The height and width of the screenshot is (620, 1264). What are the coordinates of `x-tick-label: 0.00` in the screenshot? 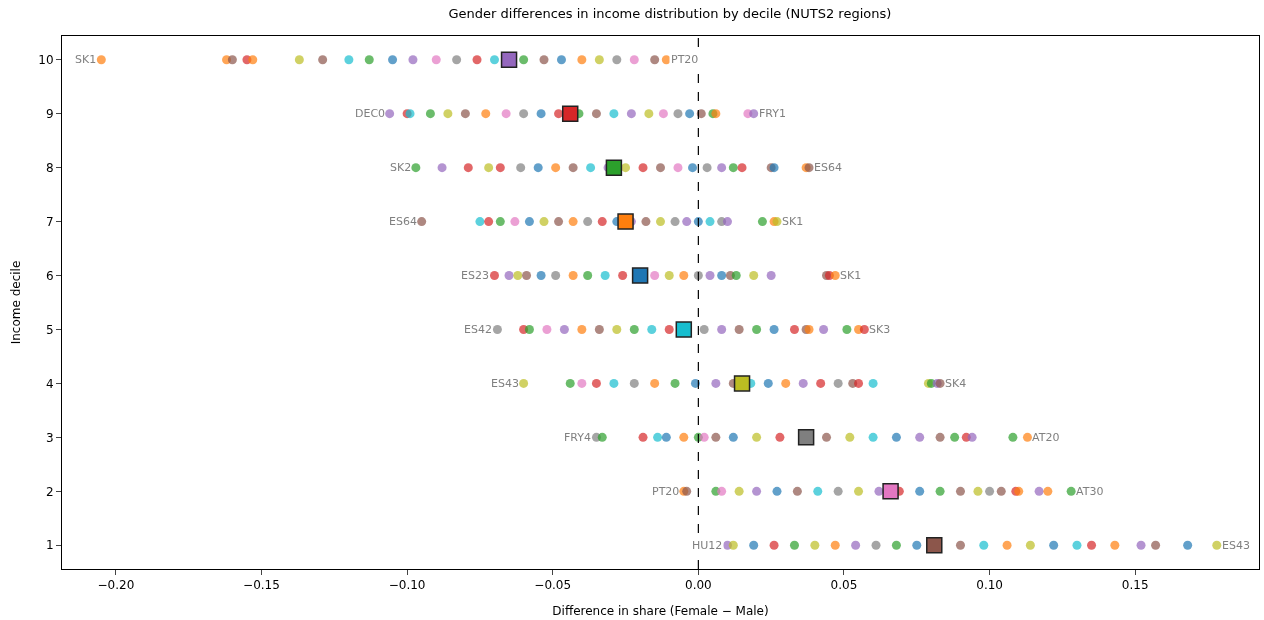 It's located at (698, 585).